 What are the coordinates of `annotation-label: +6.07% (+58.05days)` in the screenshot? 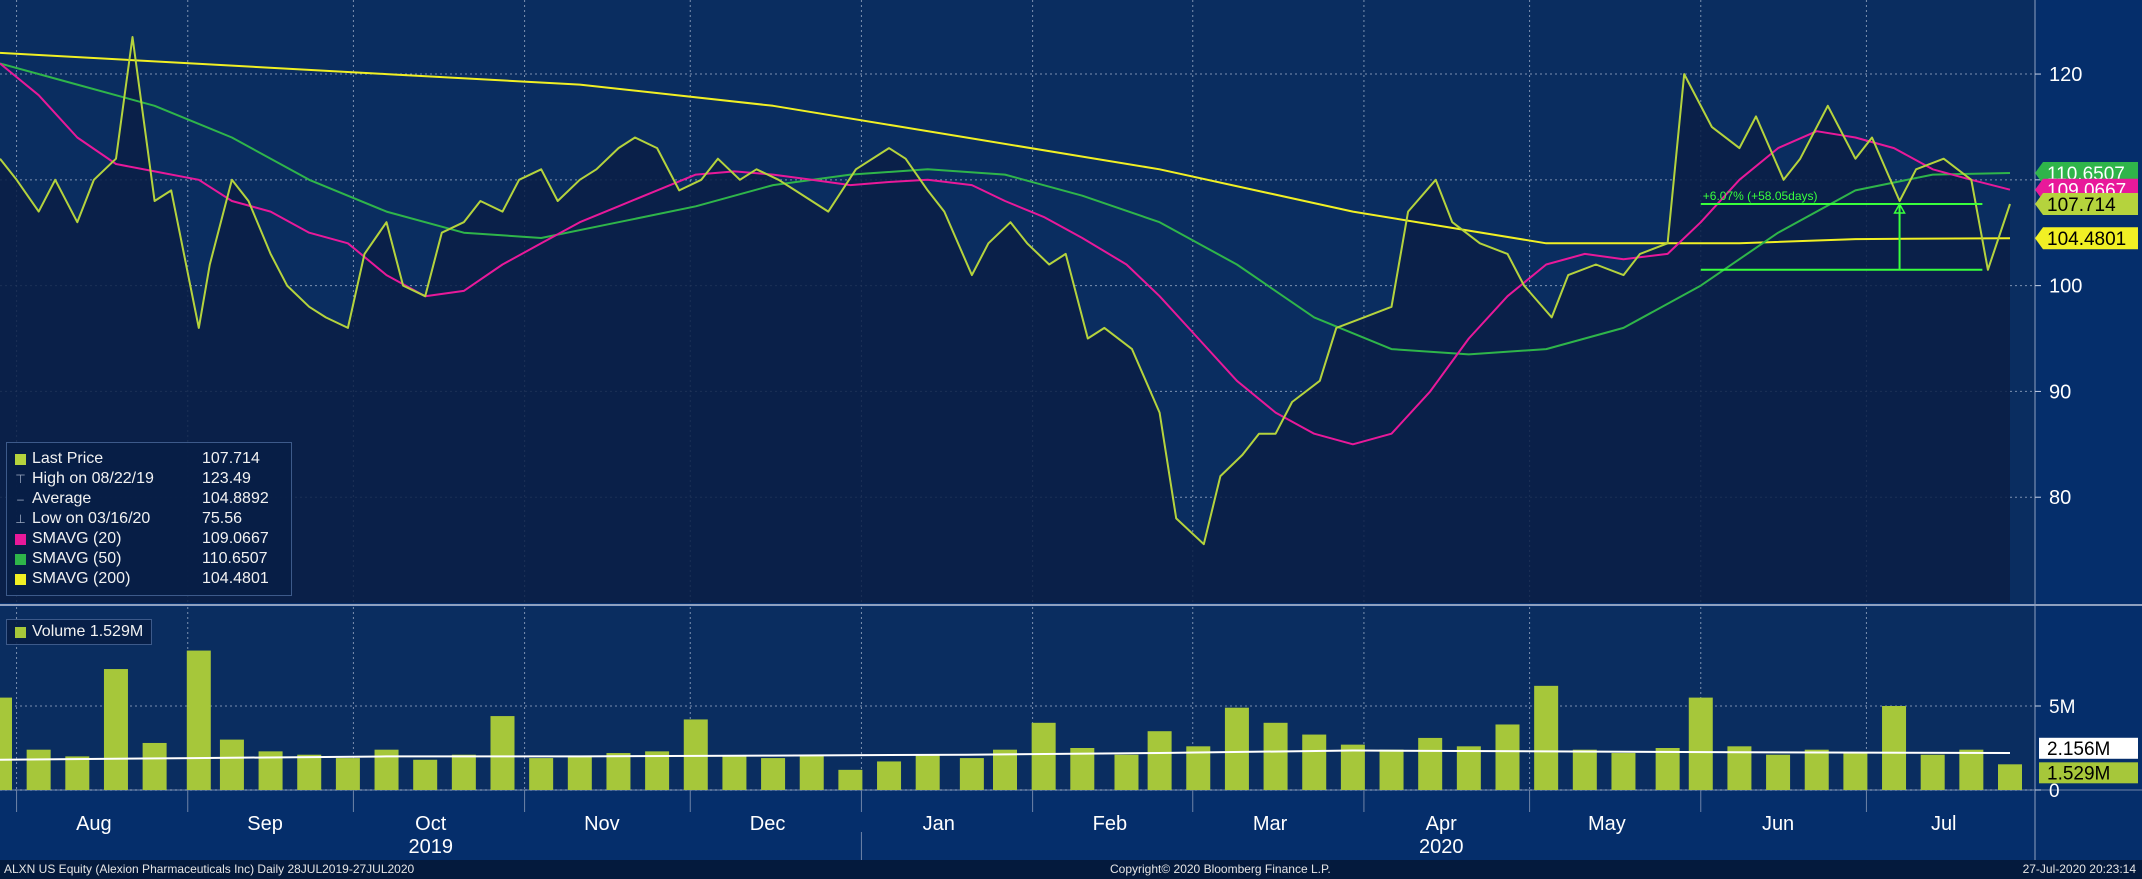 It's located at (1760, 196).